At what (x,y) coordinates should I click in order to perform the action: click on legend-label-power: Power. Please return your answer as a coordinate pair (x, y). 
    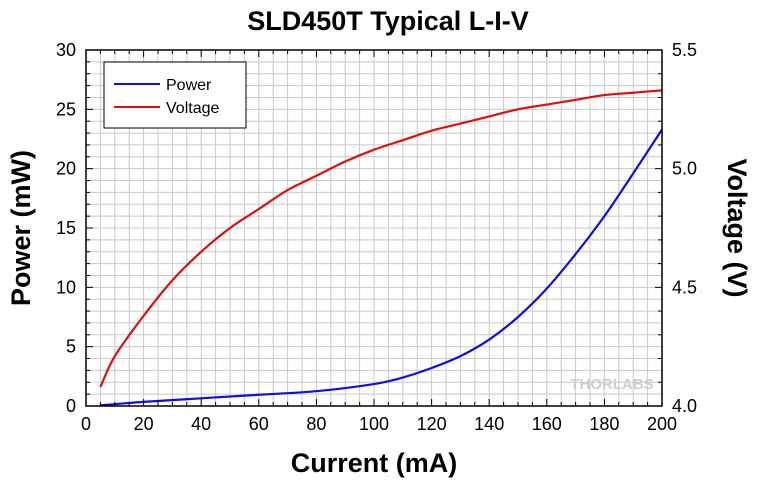
    Looking at the image, I should click on (189, 85).